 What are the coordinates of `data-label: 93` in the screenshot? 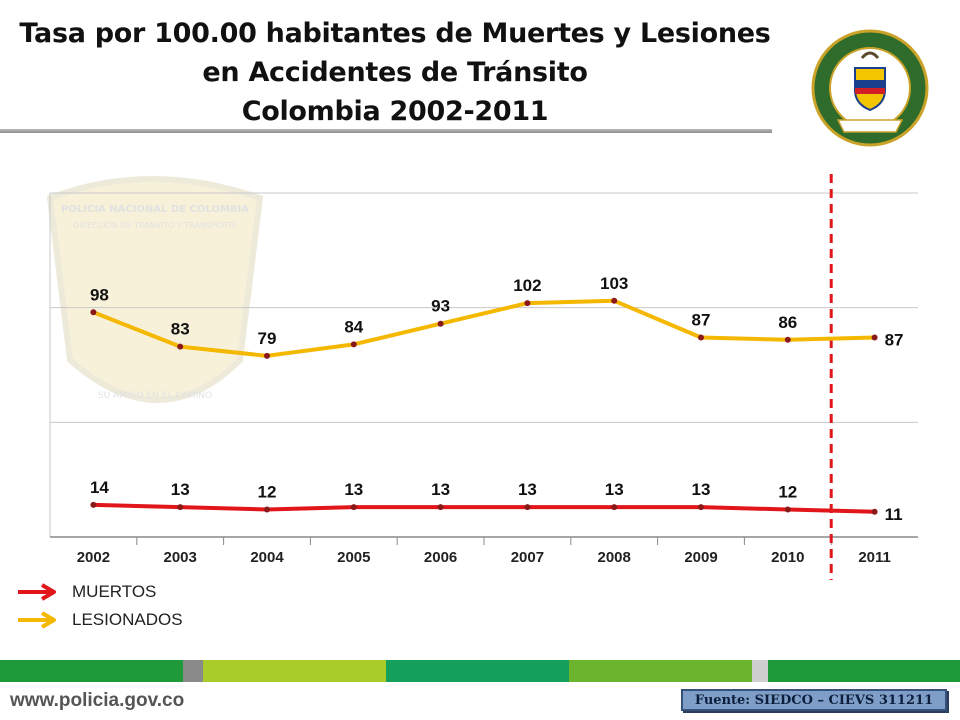 It's located at (440, 306).